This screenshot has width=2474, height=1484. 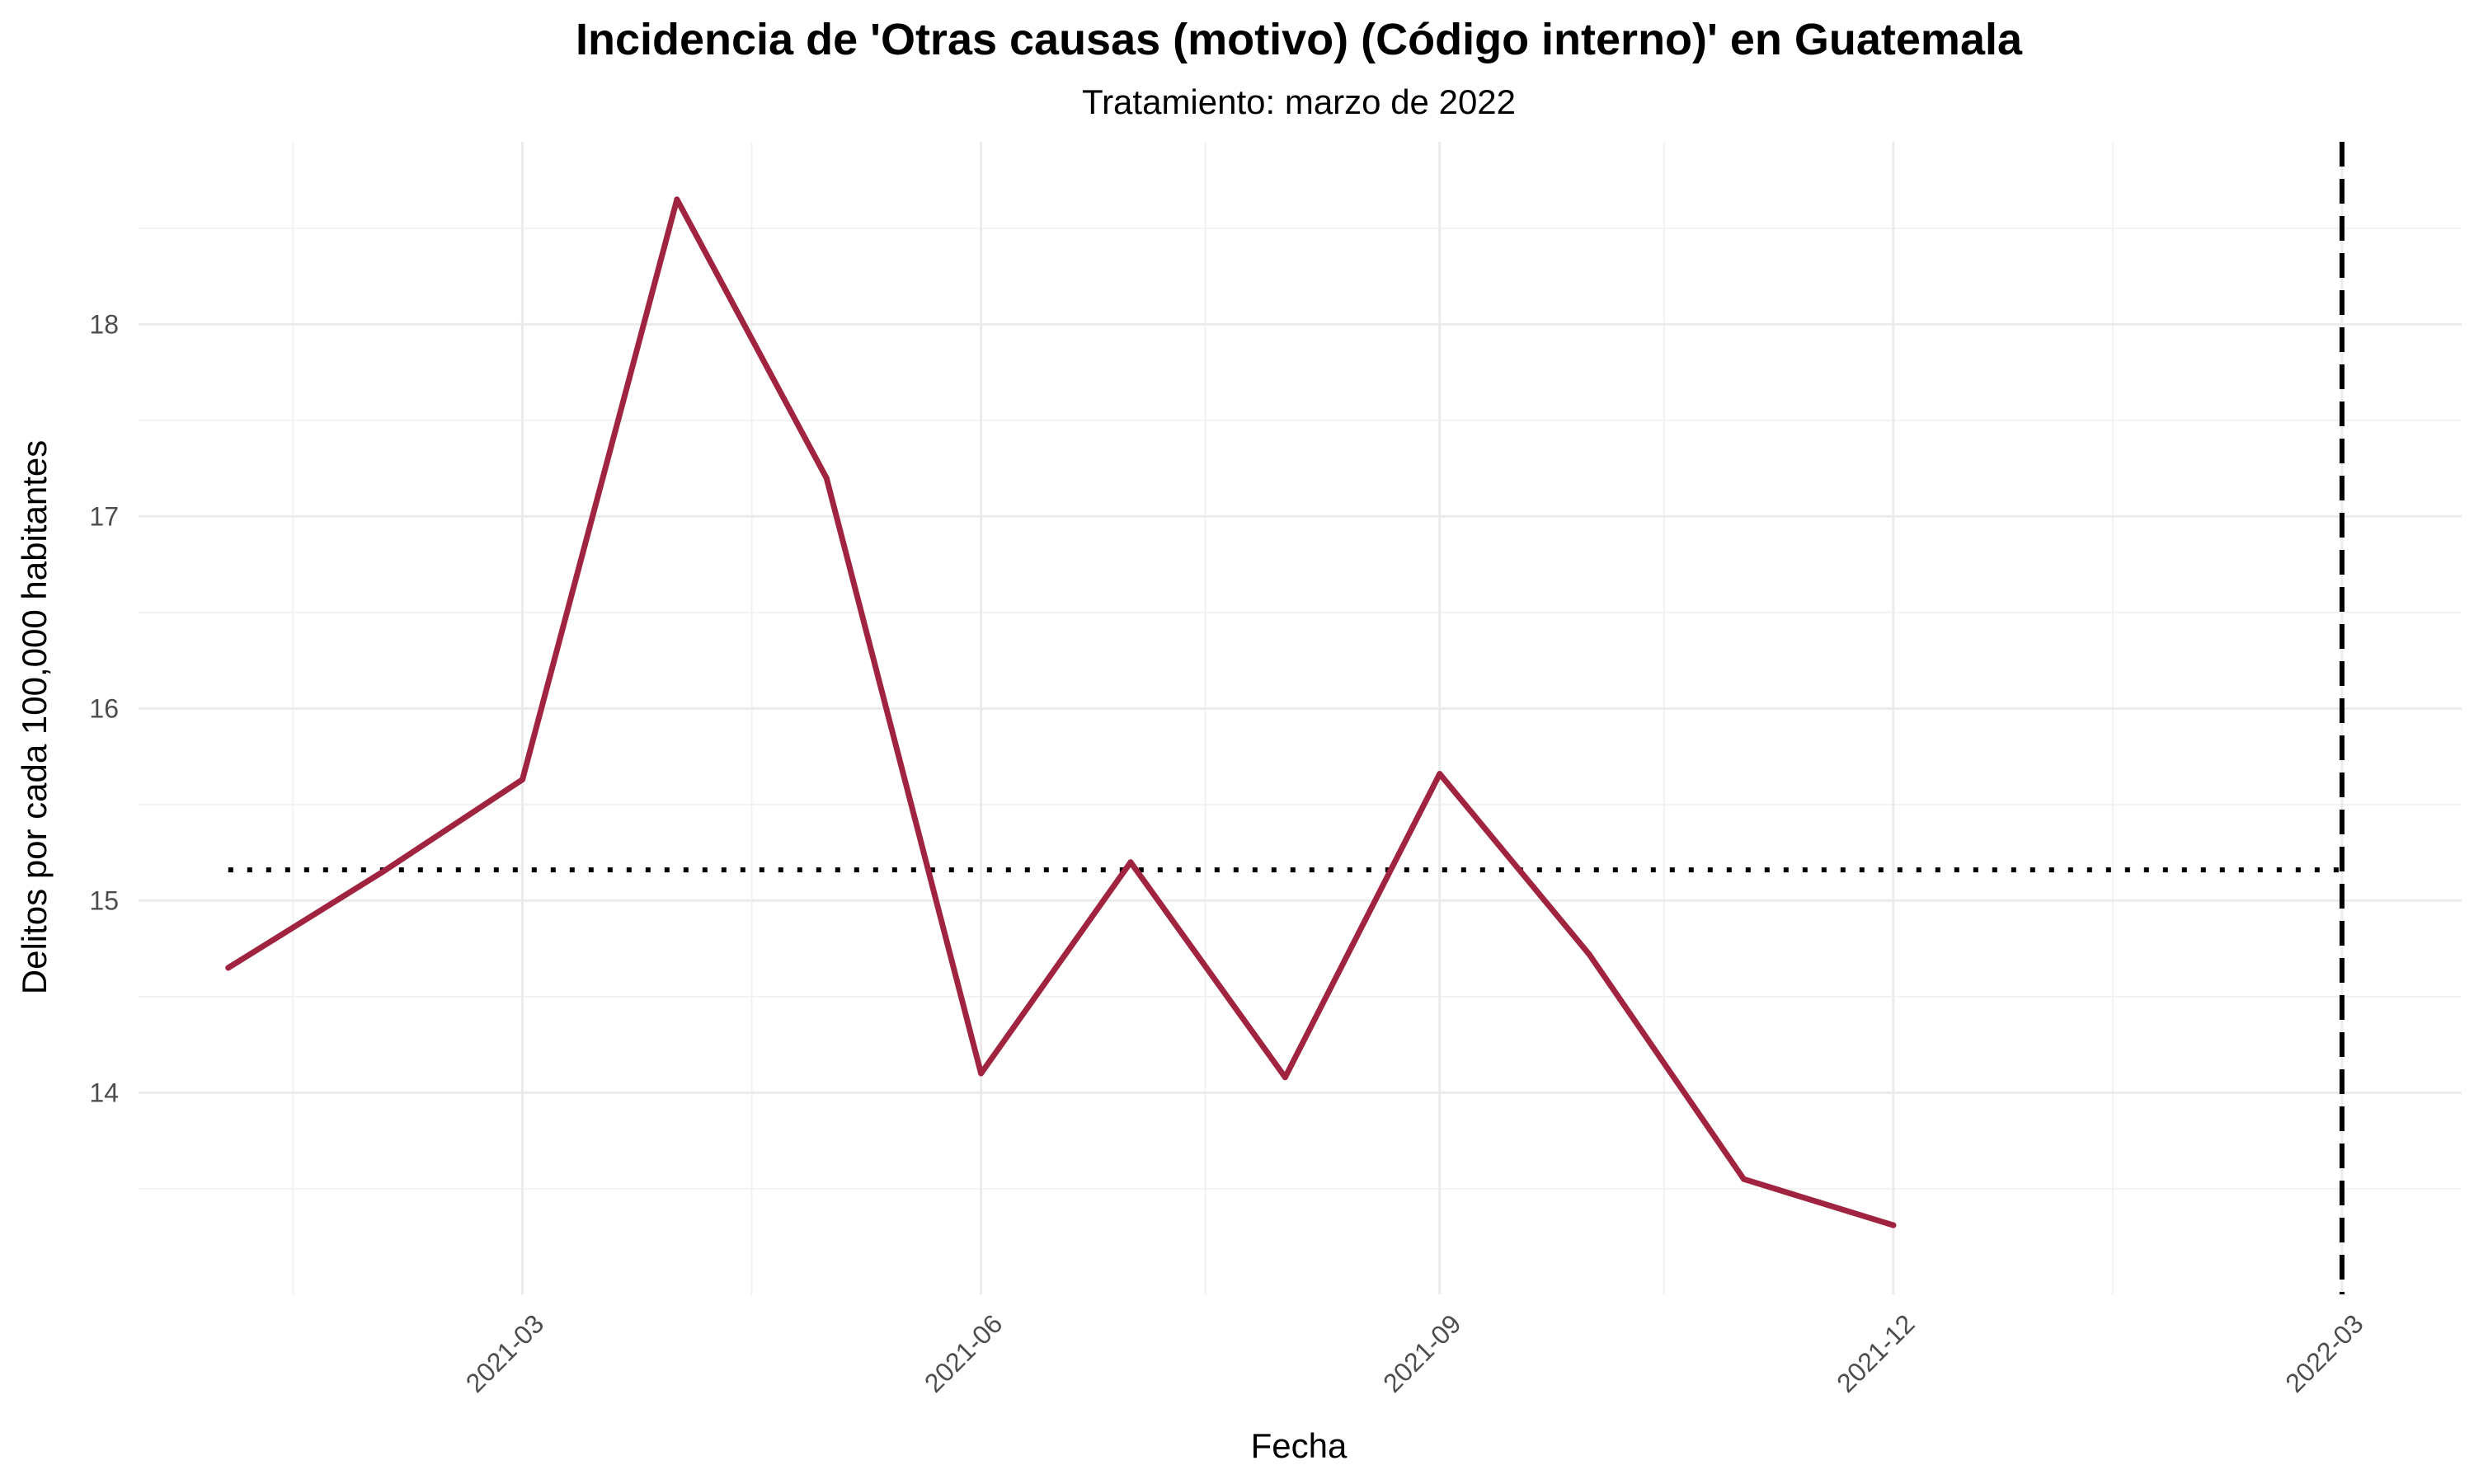 I want to click on y-tick-label: 17, so click(x=104, y=516).